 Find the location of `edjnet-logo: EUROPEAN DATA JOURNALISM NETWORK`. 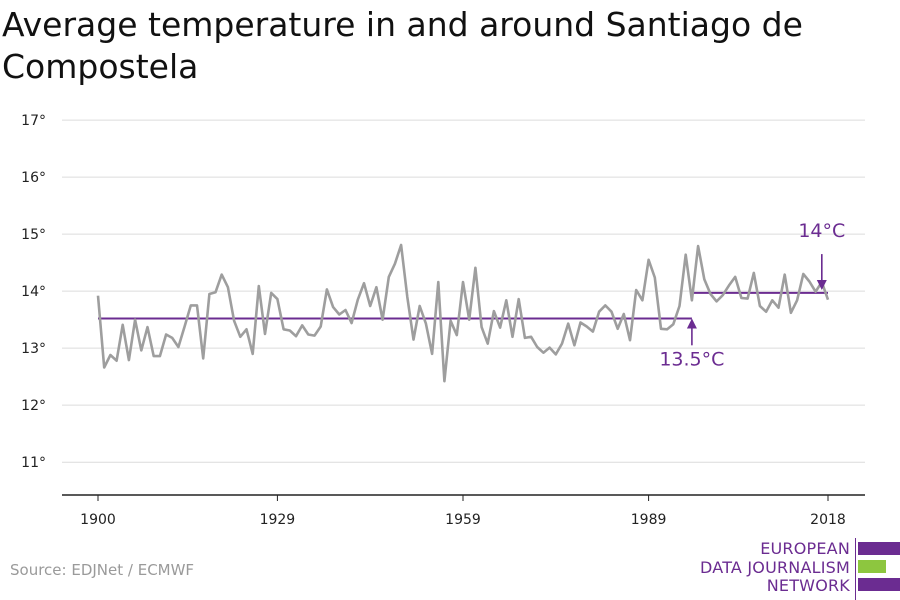

edjnet-logo: EUROPEAN DATA JOURNALISM NETWORK is located at coordinates (800, 569).